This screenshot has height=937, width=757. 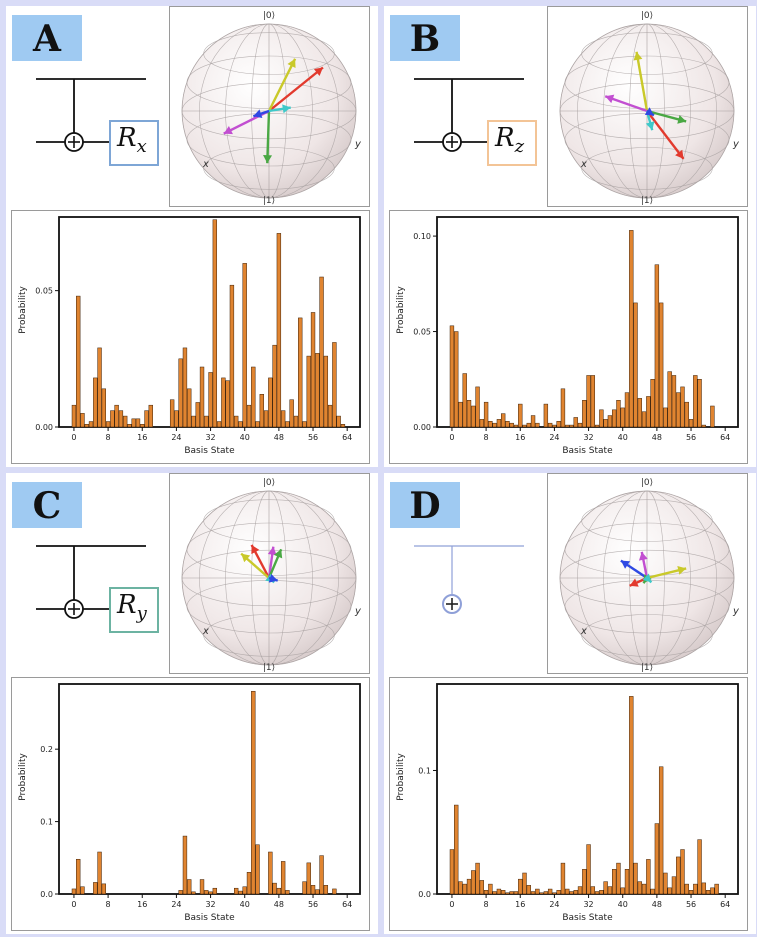 I want to click on y-tick-label: 0.00, so click(x=422, y=427).